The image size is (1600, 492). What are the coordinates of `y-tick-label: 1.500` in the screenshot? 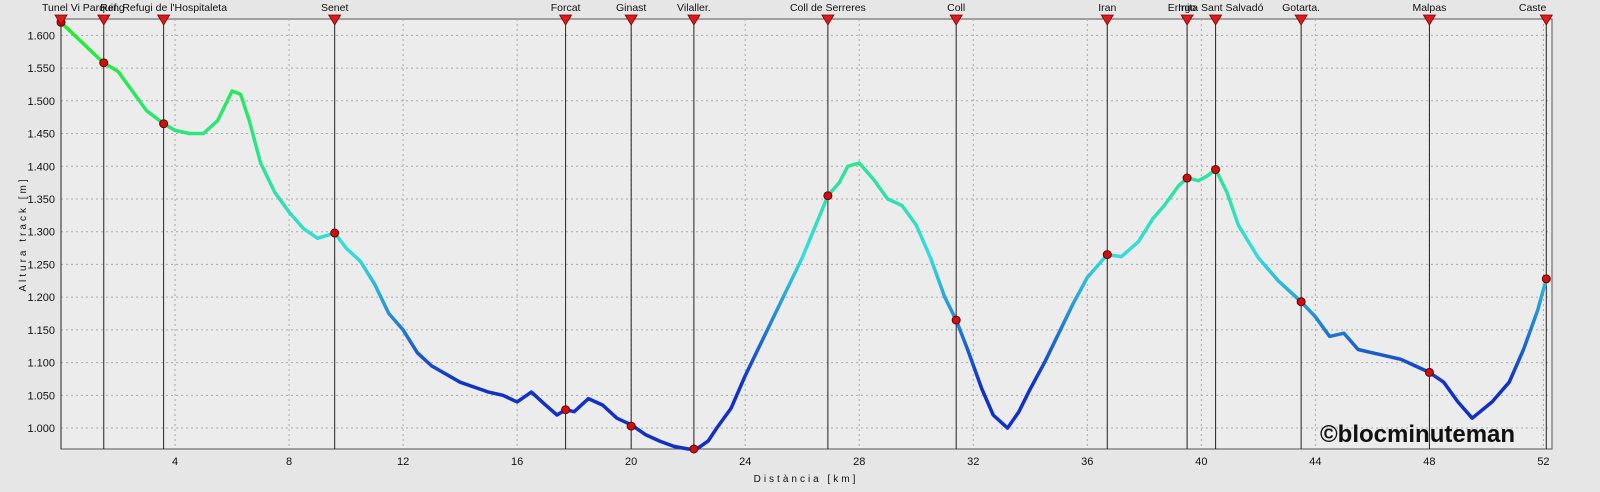 It's located at (41, 102).